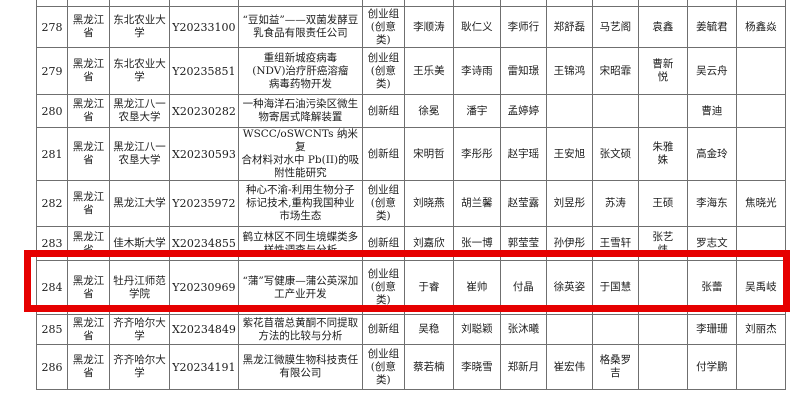  What do you see at coordinates (523, 367) in the screenshot?
I see `member-3-cell: 郑新月` at bounding box center [523, 367].